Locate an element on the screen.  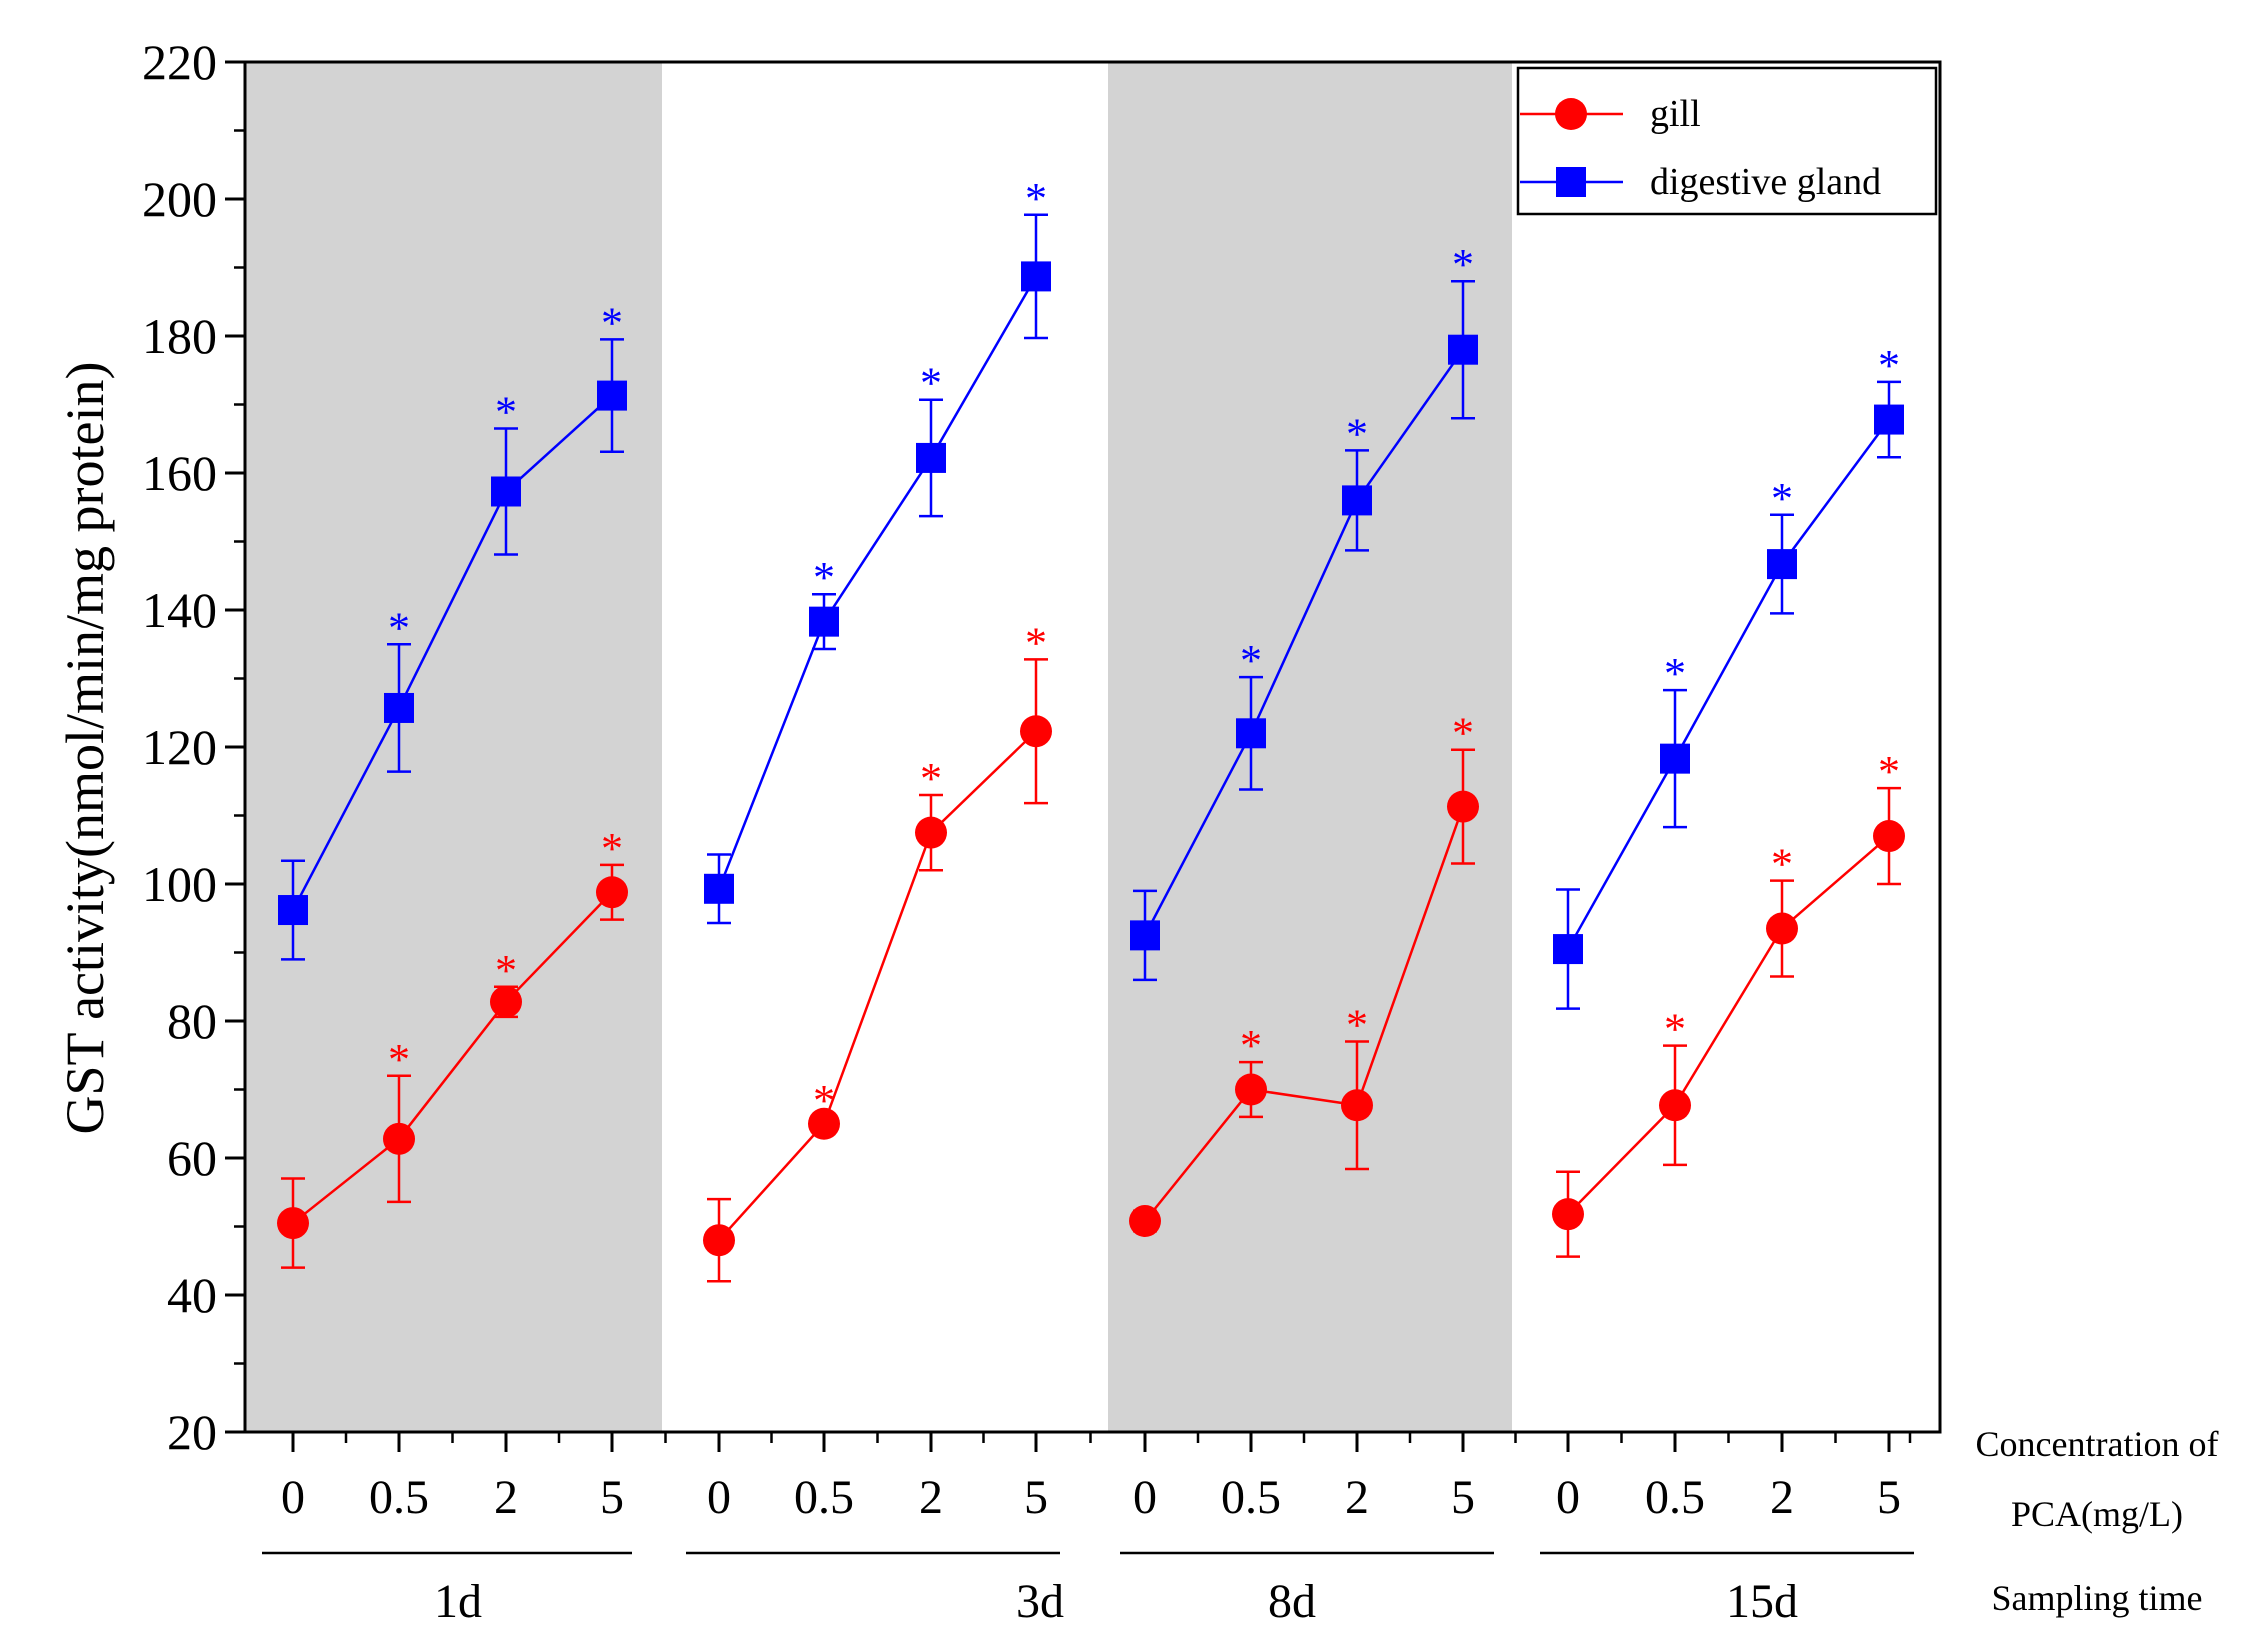
x-caption-concentration: Concentration of is located at coordinates (2097, 1444).